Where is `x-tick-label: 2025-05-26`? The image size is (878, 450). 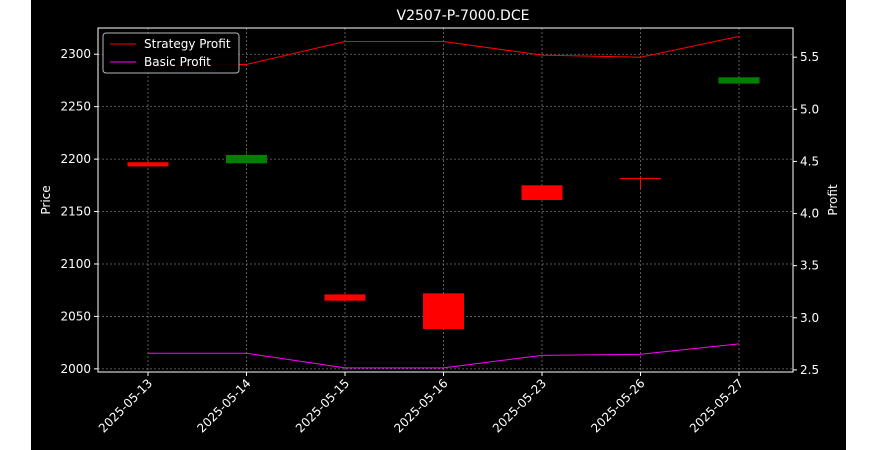 x-tick-label: 2025-05-26 is located at coordinates (617, 405).